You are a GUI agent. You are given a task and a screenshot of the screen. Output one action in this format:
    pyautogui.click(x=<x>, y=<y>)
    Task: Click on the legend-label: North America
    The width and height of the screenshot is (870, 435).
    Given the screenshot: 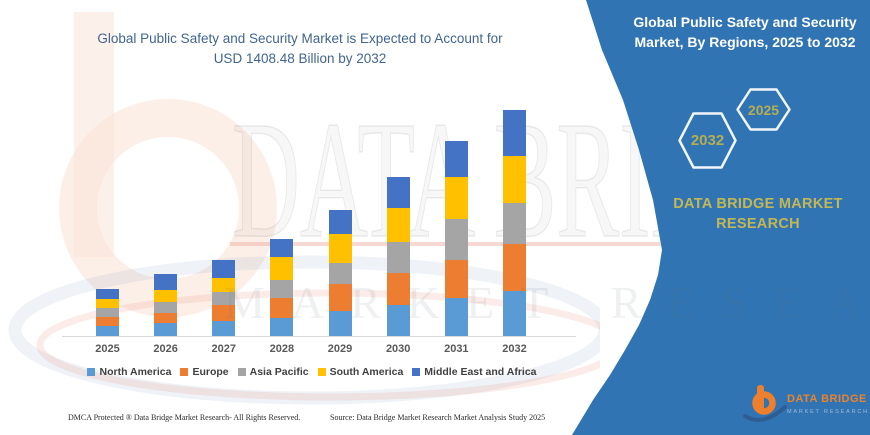 What is the action you would take?
    pyautogui.click(x=135, y=372)
    